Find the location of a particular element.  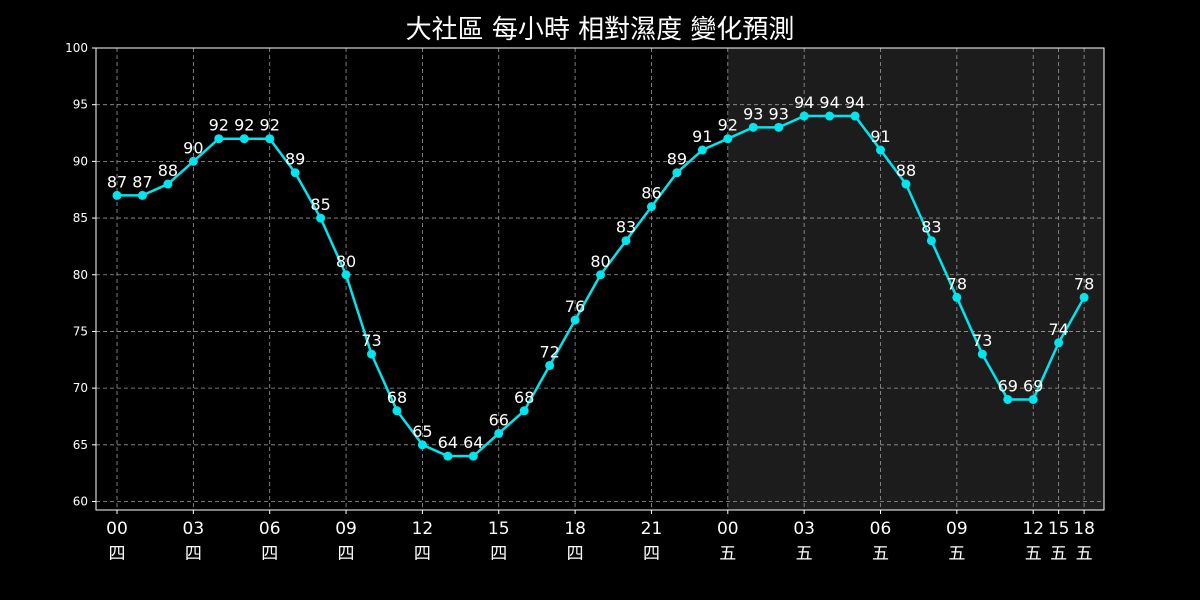

data-label: 74 is located at coordinates (1058, 329).